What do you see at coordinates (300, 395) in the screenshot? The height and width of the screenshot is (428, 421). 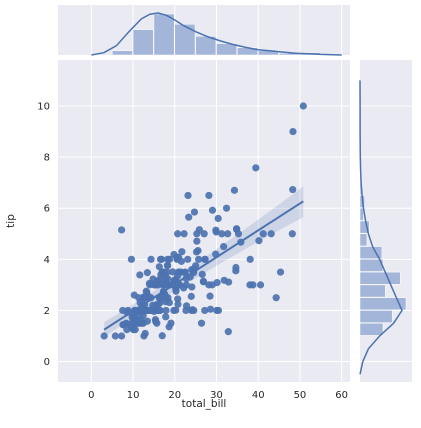 I see `x-tick-label: 50` at bounding box center [300, 395].